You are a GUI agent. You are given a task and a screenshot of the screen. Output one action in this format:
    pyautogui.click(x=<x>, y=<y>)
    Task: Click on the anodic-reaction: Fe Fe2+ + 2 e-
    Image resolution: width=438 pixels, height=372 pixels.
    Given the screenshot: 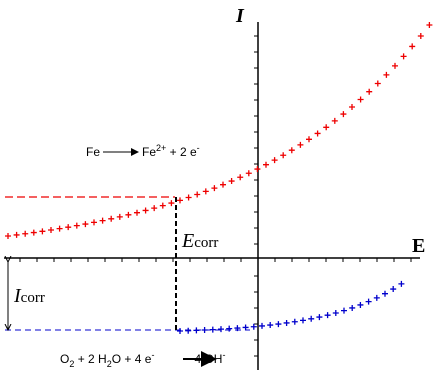 What is the action you would take?
    pyautogui.click(x=143, y=151)
    